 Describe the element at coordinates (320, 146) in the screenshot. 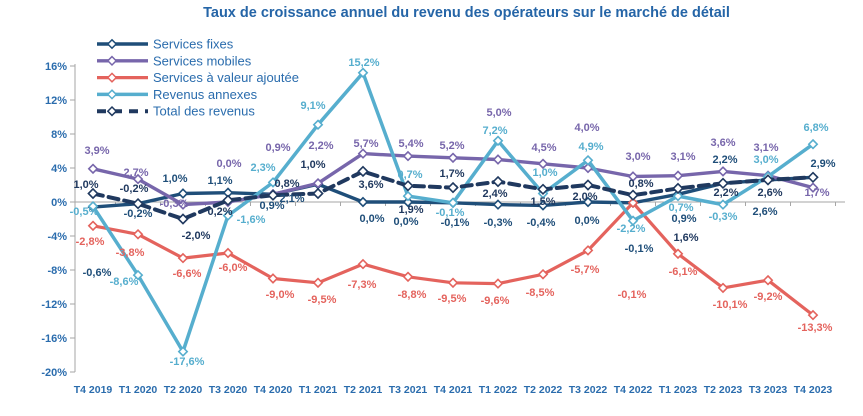

I see `data-label-mobiles: 2,2%` at that location.